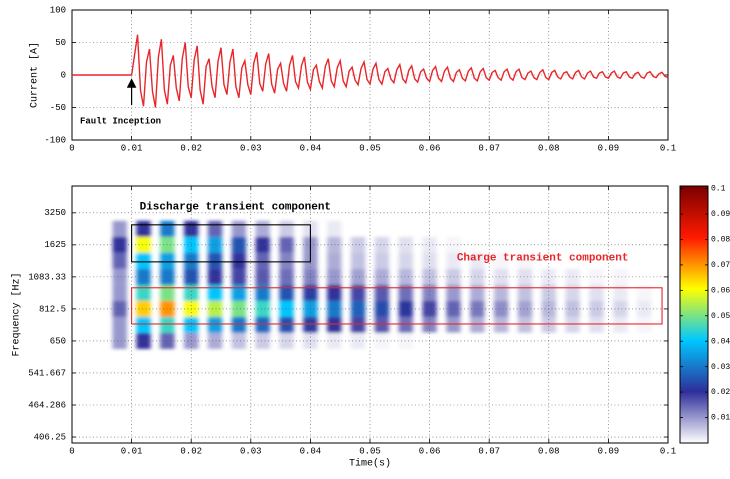 The width and height of the screenshot is (730, 479). What do you see at coordinates (58, 108) in the screenshot?
I see `y-tick-label: -50` at bounding box center [58, 108].